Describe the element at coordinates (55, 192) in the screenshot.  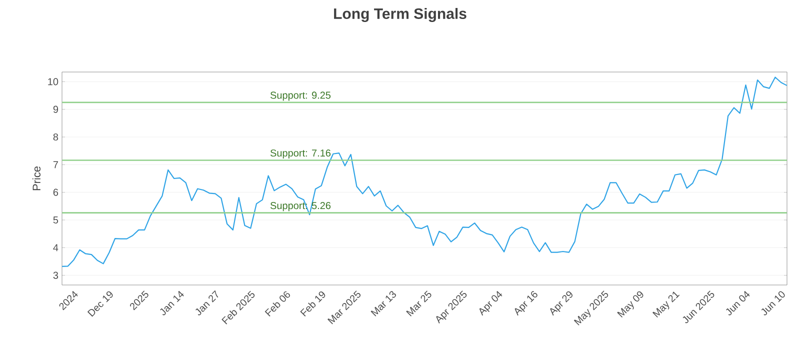
I see `y-tick-label: 6` at that location.